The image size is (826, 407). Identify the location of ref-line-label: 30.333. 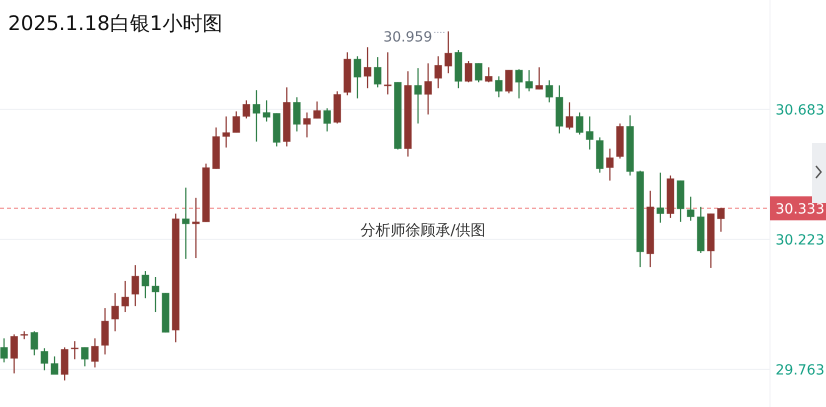
(800, 209).